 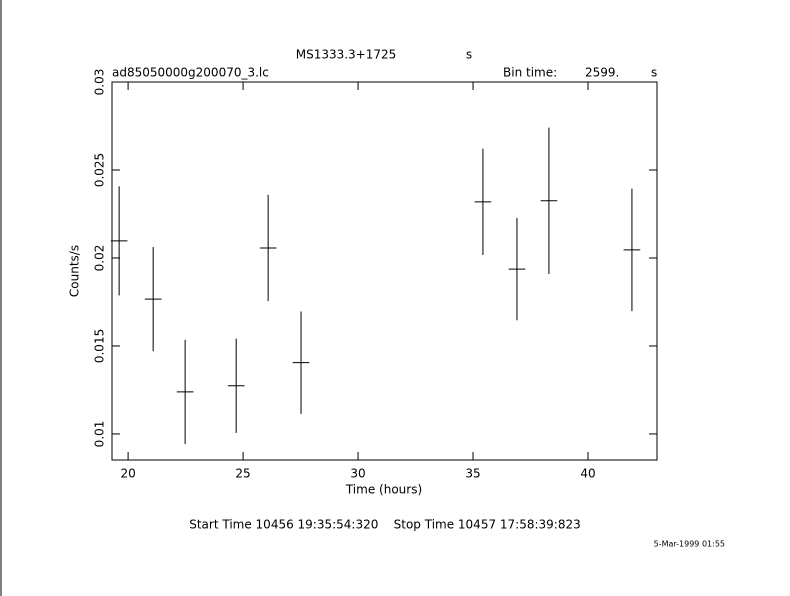 I want to click on x-tick-label: 25, so click(x=242, y=474).